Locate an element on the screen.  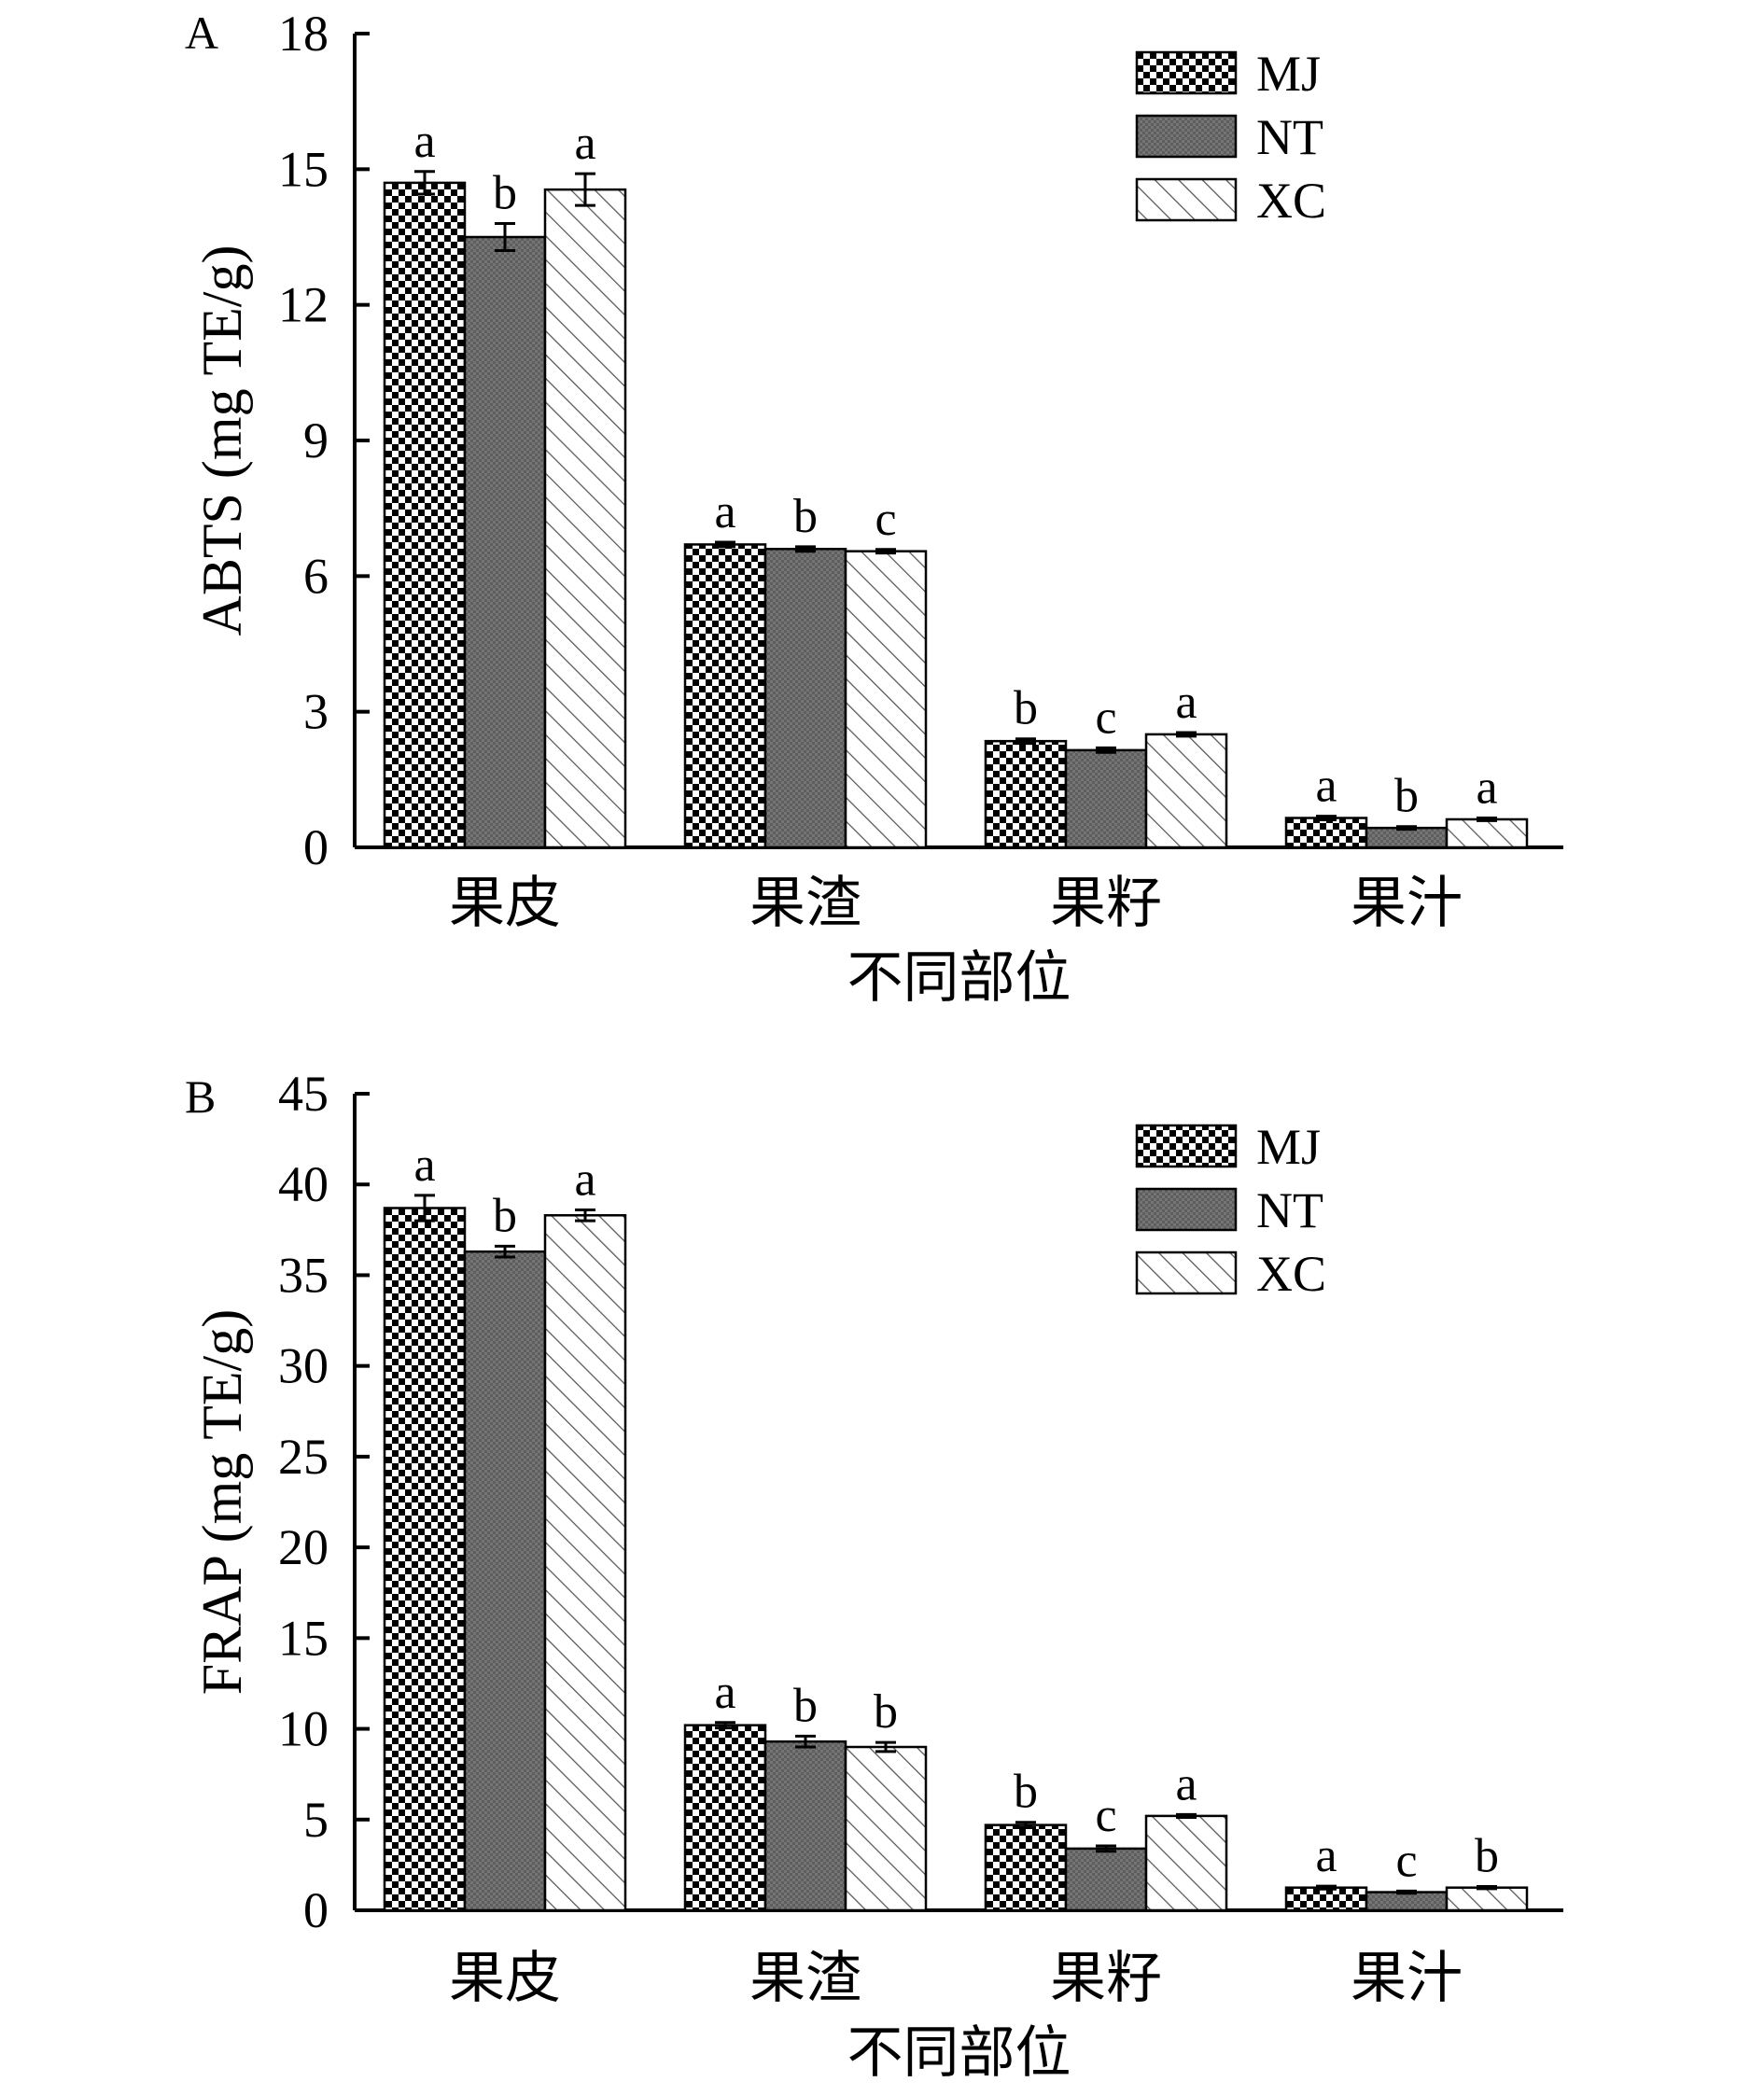
y-tick-label: 25 is located at coordinates (303, 1457).